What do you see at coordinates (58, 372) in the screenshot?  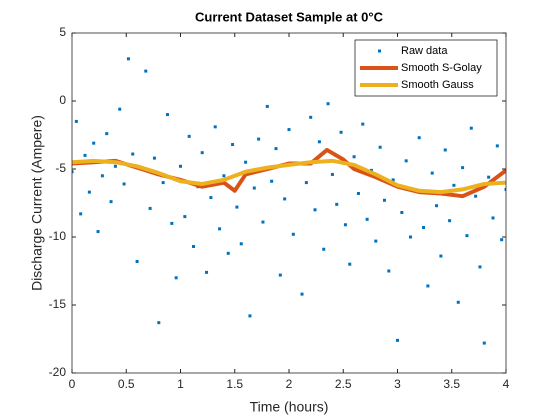 I see `y-tick-label: -20` at bounding box center [58, 372].